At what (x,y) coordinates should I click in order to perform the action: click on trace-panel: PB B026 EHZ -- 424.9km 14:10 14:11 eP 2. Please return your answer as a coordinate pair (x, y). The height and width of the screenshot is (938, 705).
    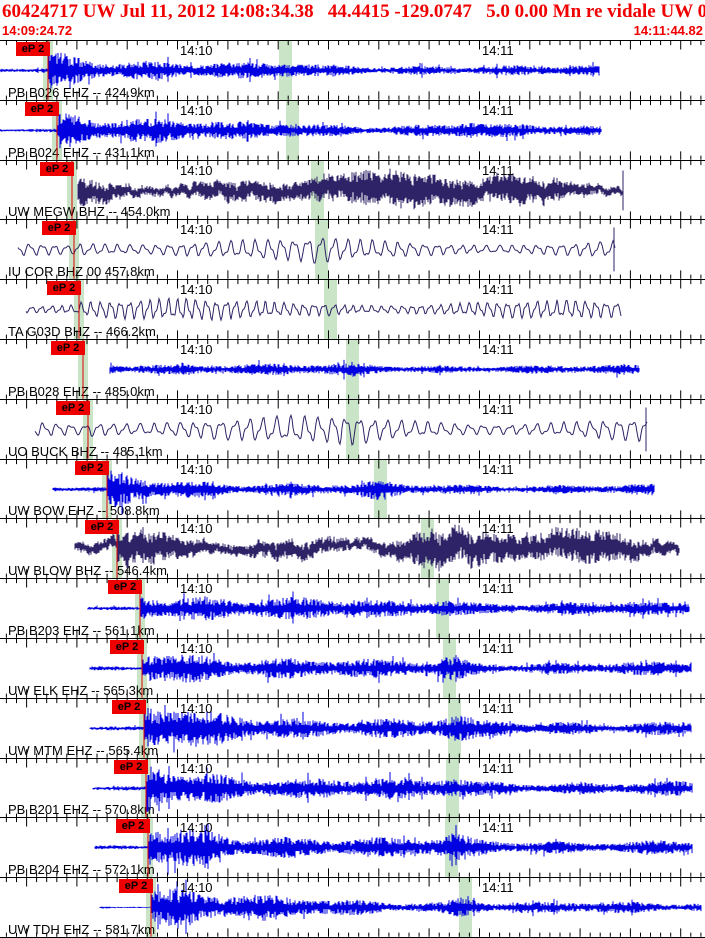
    Looking at the image, I should click on (352, 70).